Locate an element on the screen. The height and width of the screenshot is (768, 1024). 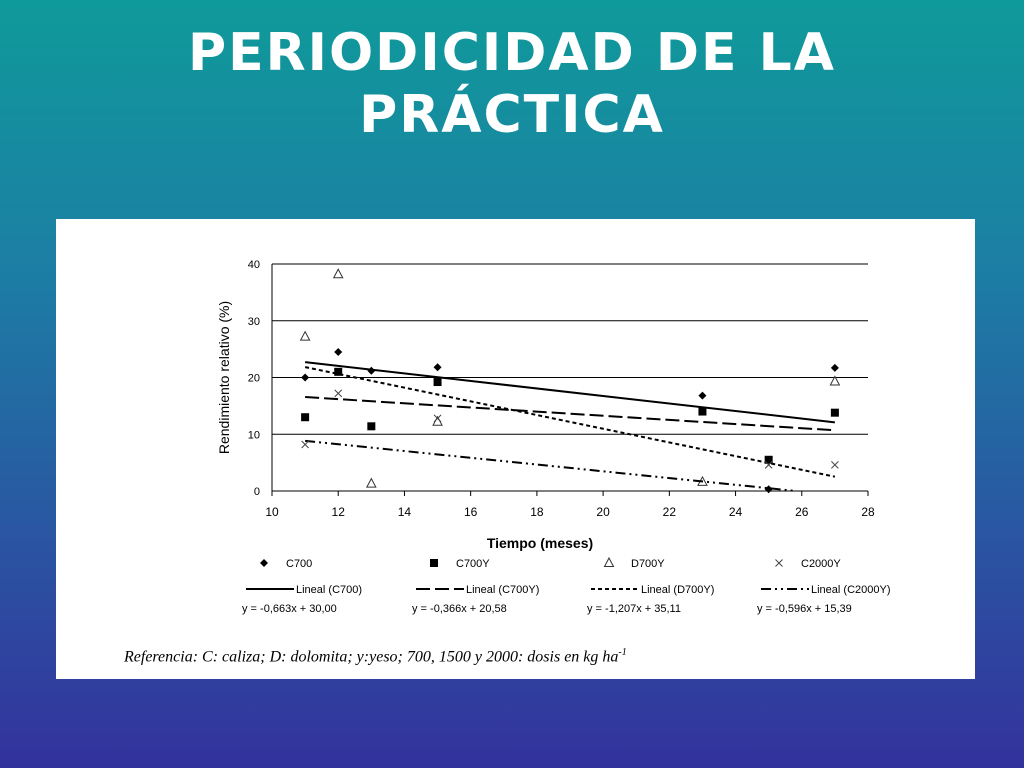
trend-equation-c700: y = -0,663x + 30,00 is located at coordinates (289, 609).